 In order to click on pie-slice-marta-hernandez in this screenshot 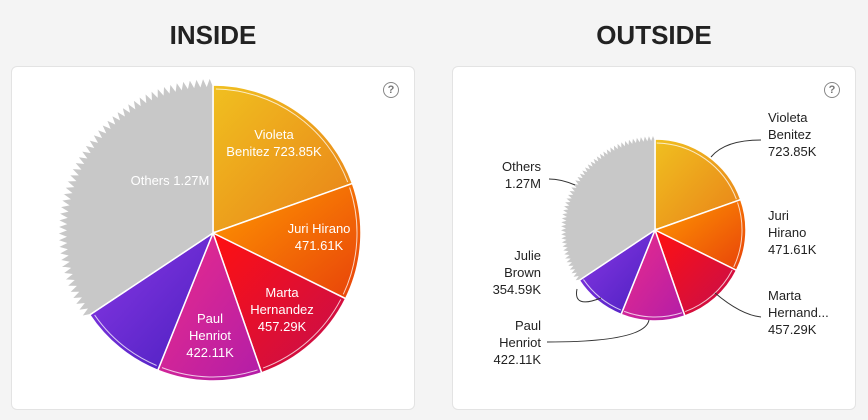, I will do `click(279, 302)`.